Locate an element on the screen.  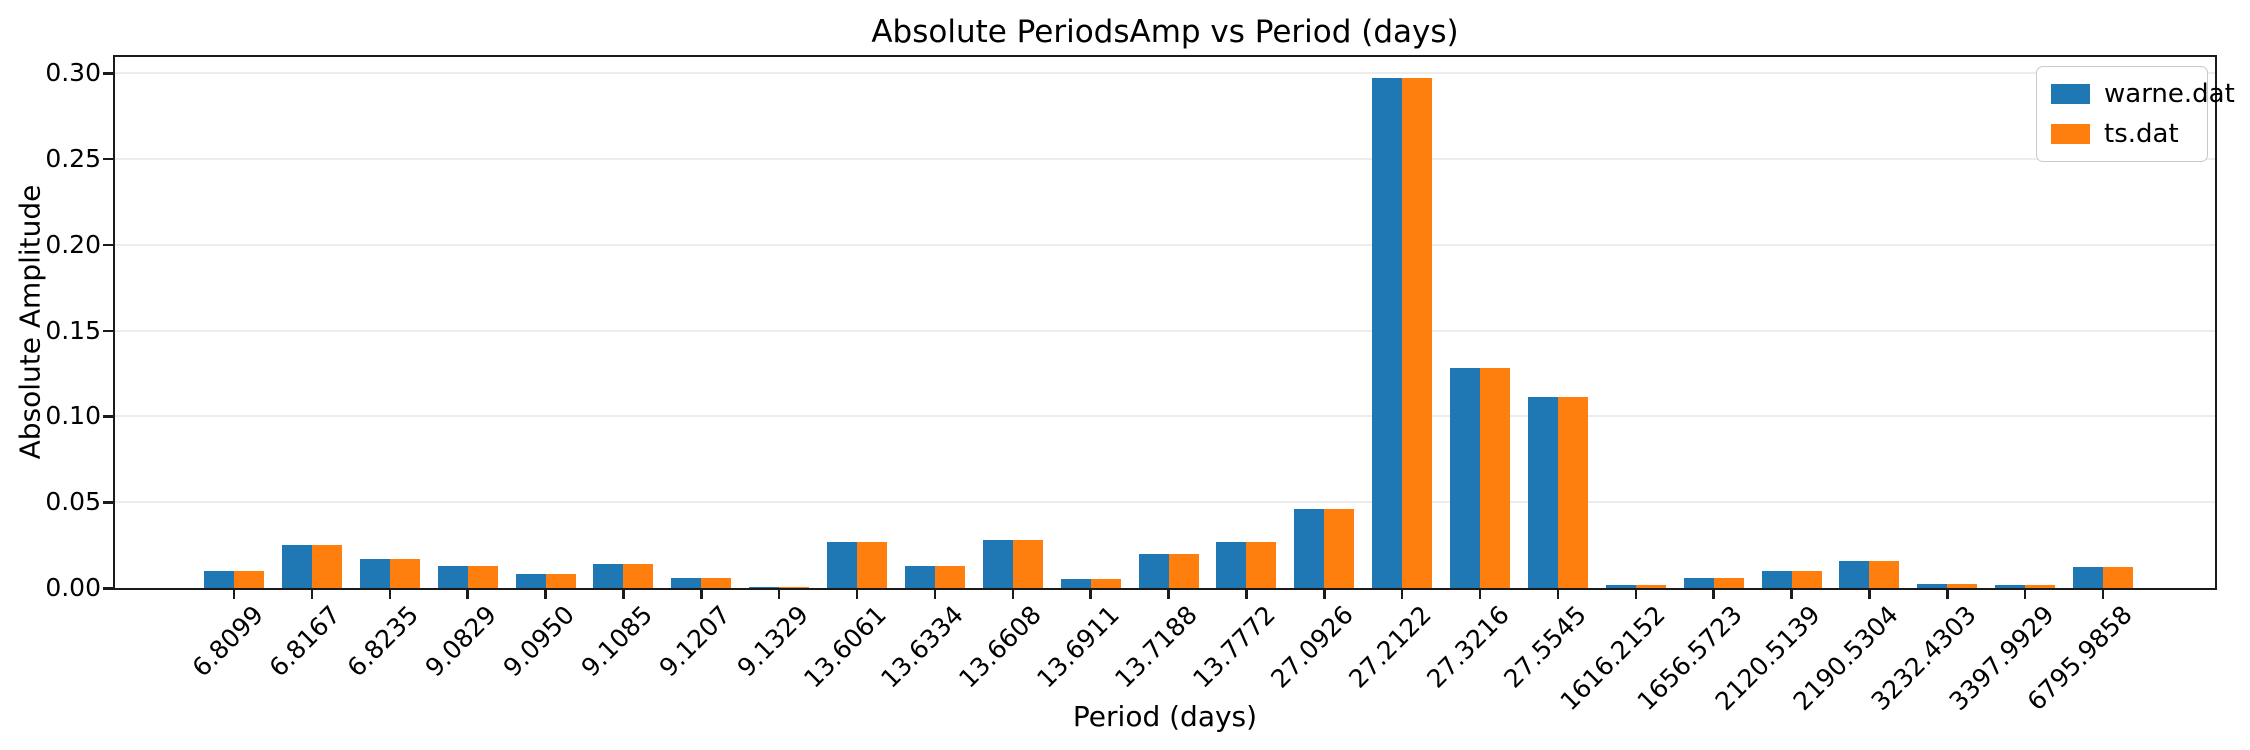
bar-warne-27.5545 is located at coordinates (1542, 492).